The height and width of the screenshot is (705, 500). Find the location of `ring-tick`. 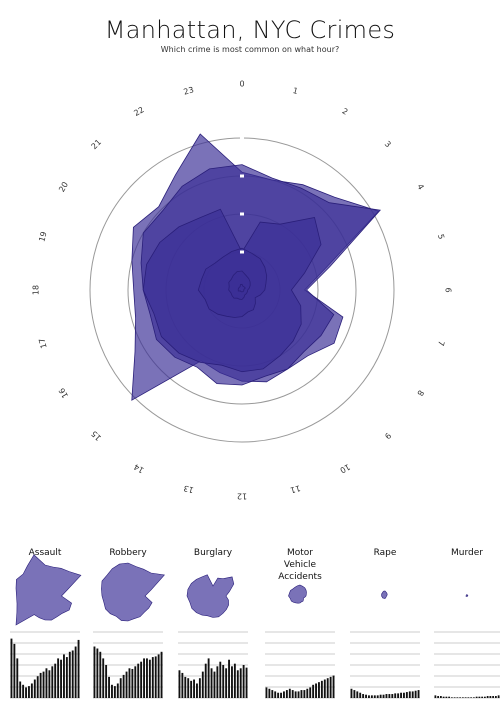

ring-tick is located at coordinates (242, 252).